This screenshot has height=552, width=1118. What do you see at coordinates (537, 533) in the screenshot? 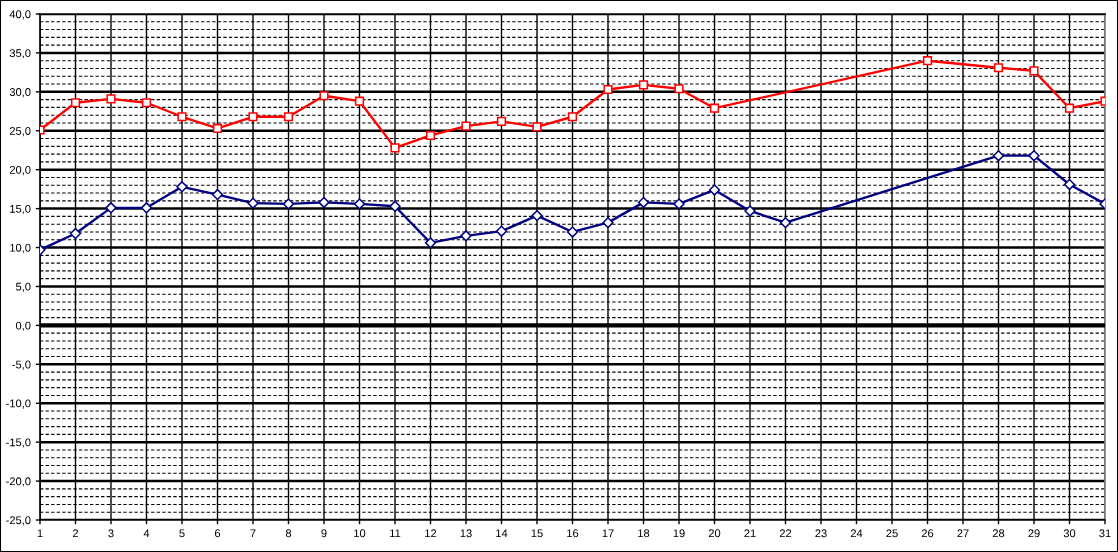
I see `x-tick-label: 15` at bounding box center [537, 533].